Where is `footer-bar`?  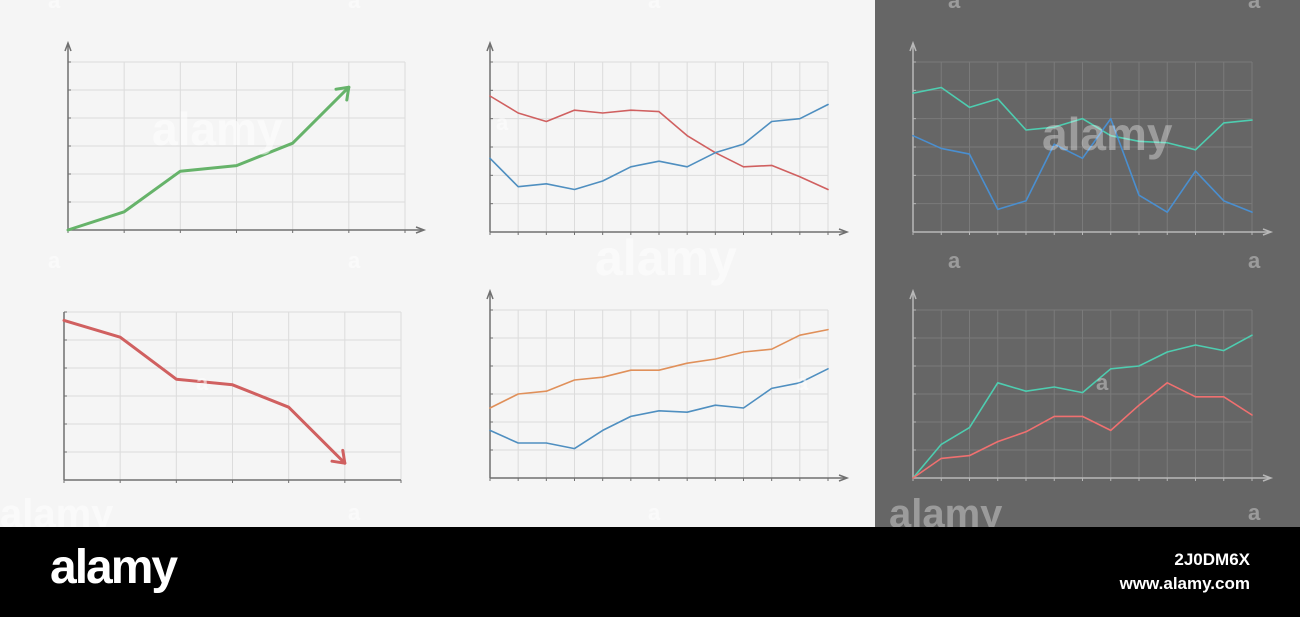
footer-bar is located at coordinates (650, 572).